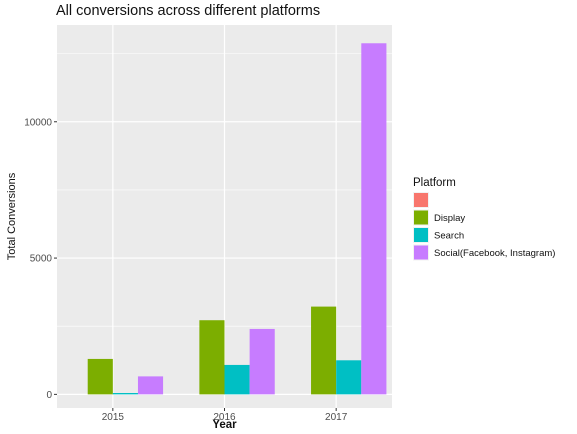  I want to click on bar-display-2017, so click(324, 350).